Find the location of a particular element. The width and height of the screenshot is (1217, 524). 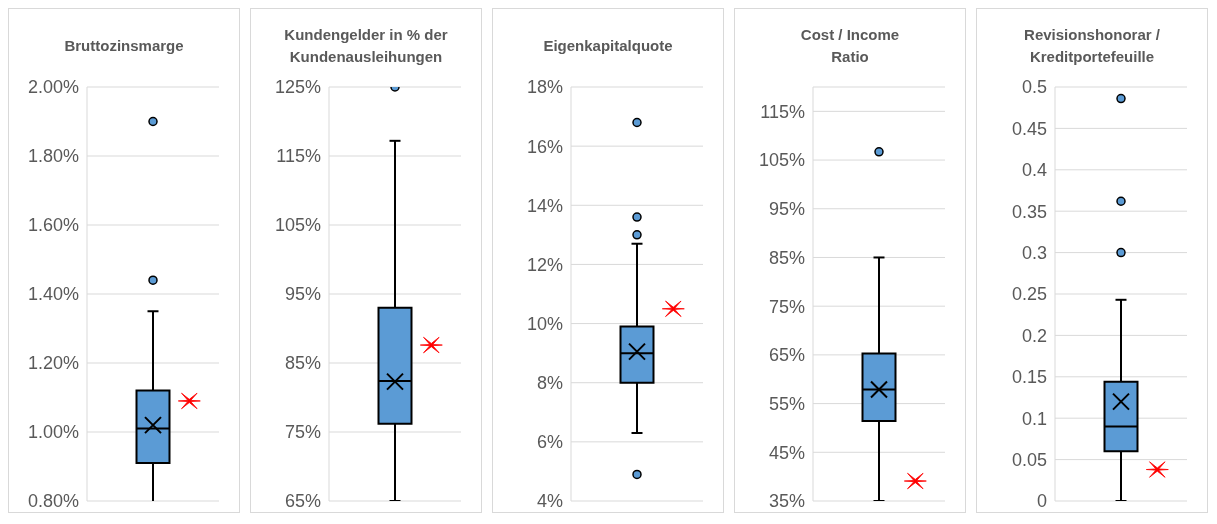

y-tick-label: 10% is located at coordinates (544, 323).